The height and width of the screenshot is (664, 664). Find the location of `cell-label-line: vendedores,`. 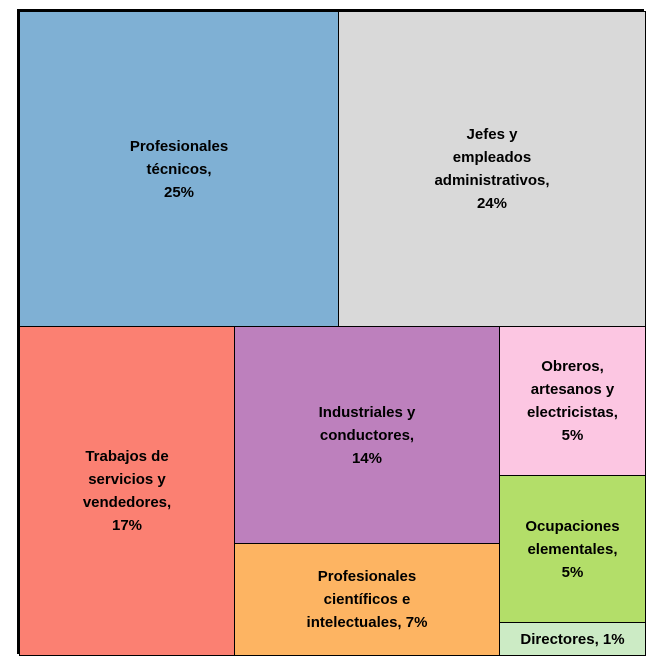

cell-label-line: vendedores, is located at coordinates (127, 502).